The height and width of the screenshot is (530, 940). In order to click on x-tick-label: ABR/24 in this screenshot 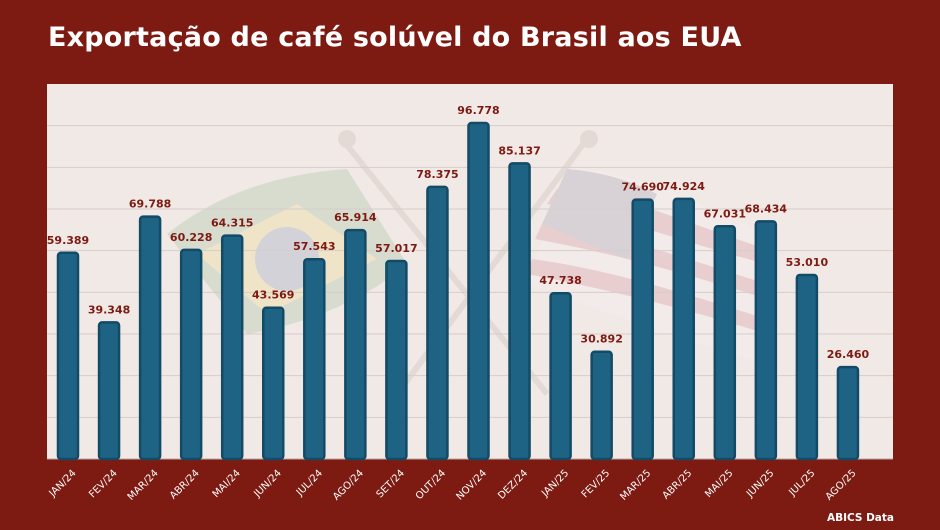, I will do `click(185, 485)`.